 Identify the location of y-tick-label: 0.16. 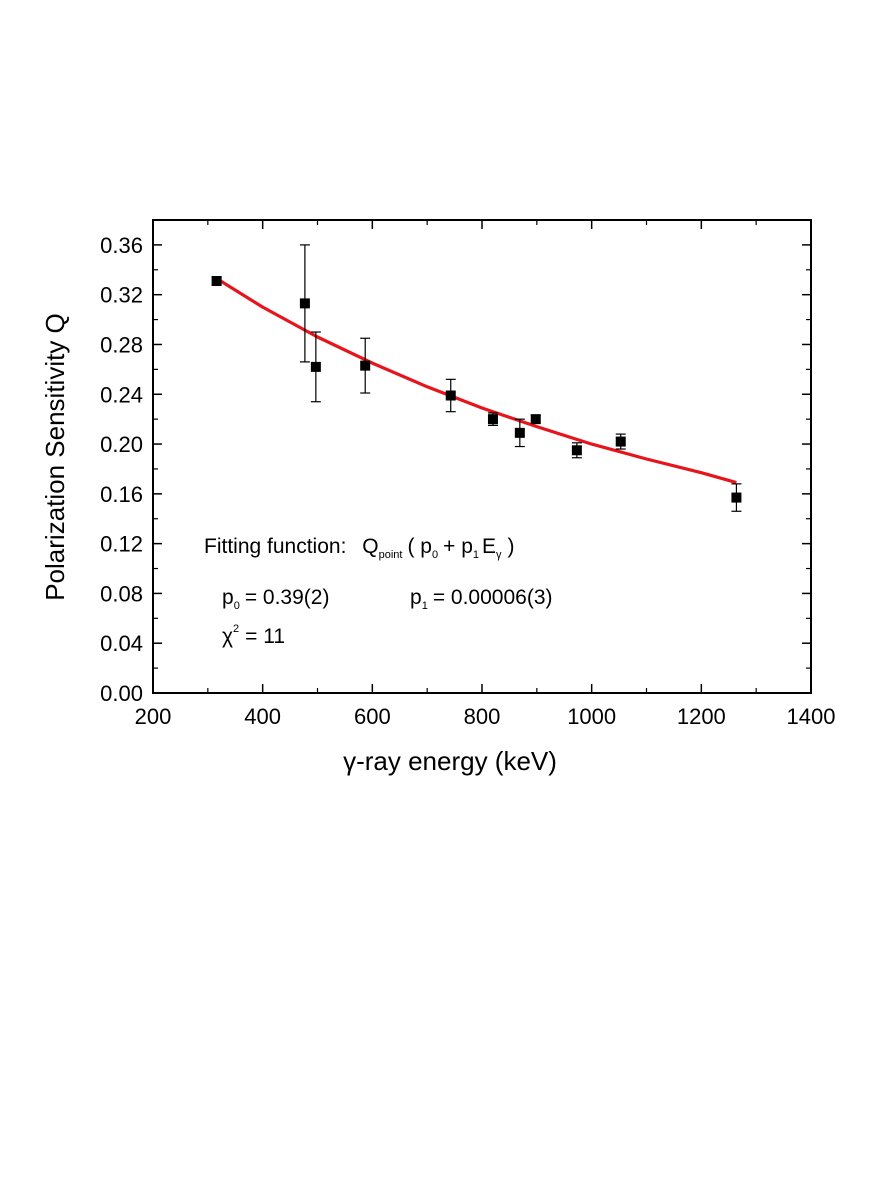
(121, 494).